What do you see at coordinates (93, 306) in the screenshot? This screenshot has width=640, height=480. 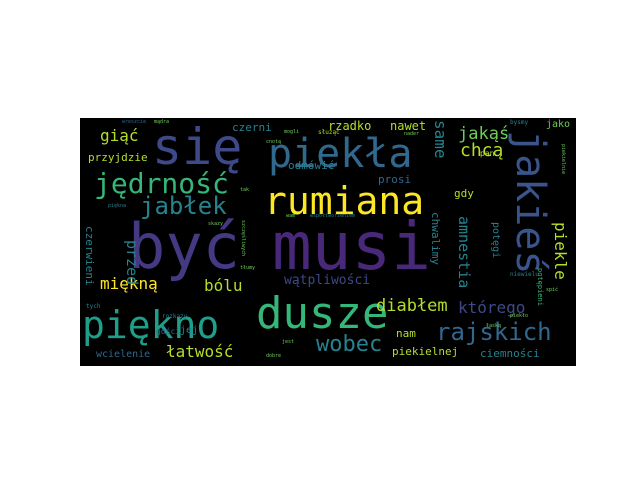 I see `word: tych` at bounding box center [93, 306].